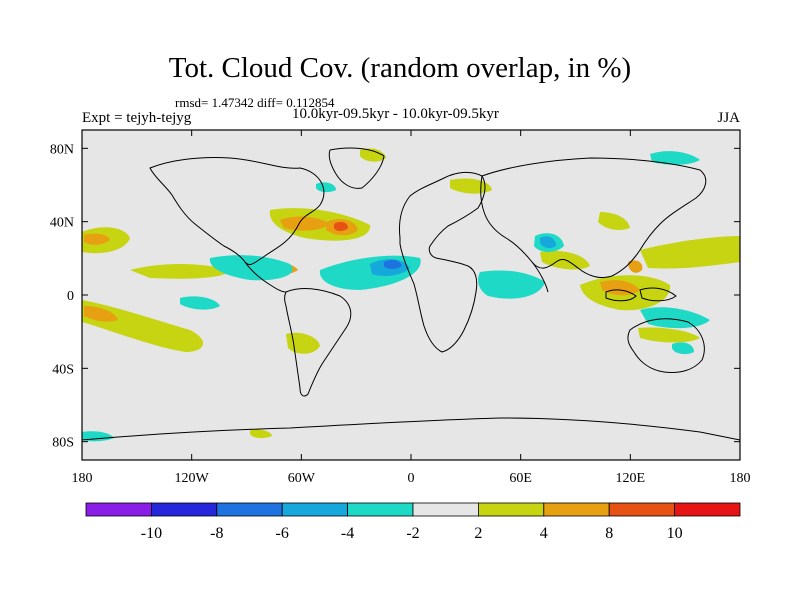  Describe the element at coordinates (412, 533) in the screenshot. I see `colorbar-label: -2` at that location.